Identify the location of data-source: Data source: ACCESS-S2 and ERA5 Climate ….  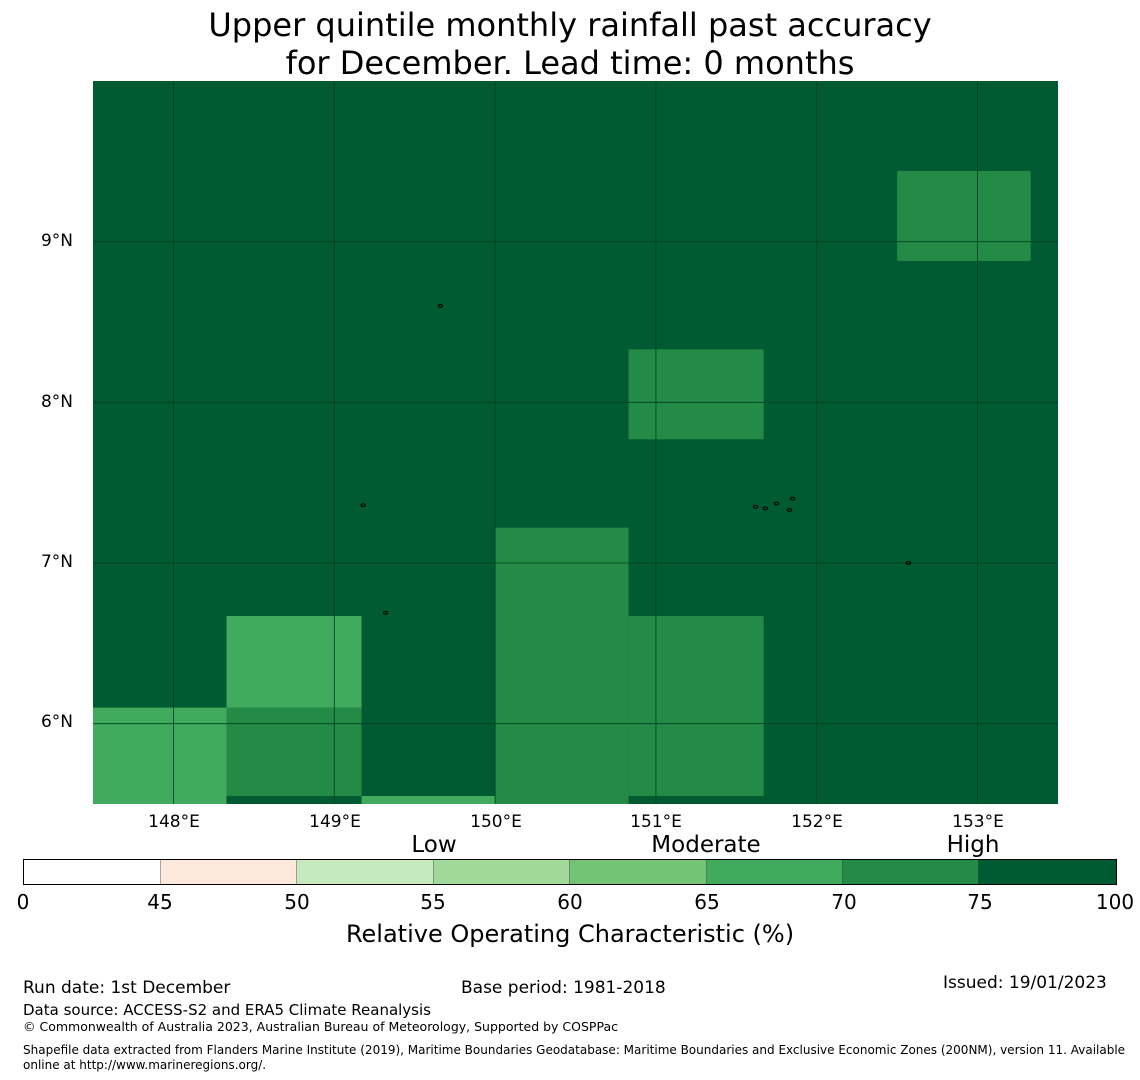
(227, 1010).